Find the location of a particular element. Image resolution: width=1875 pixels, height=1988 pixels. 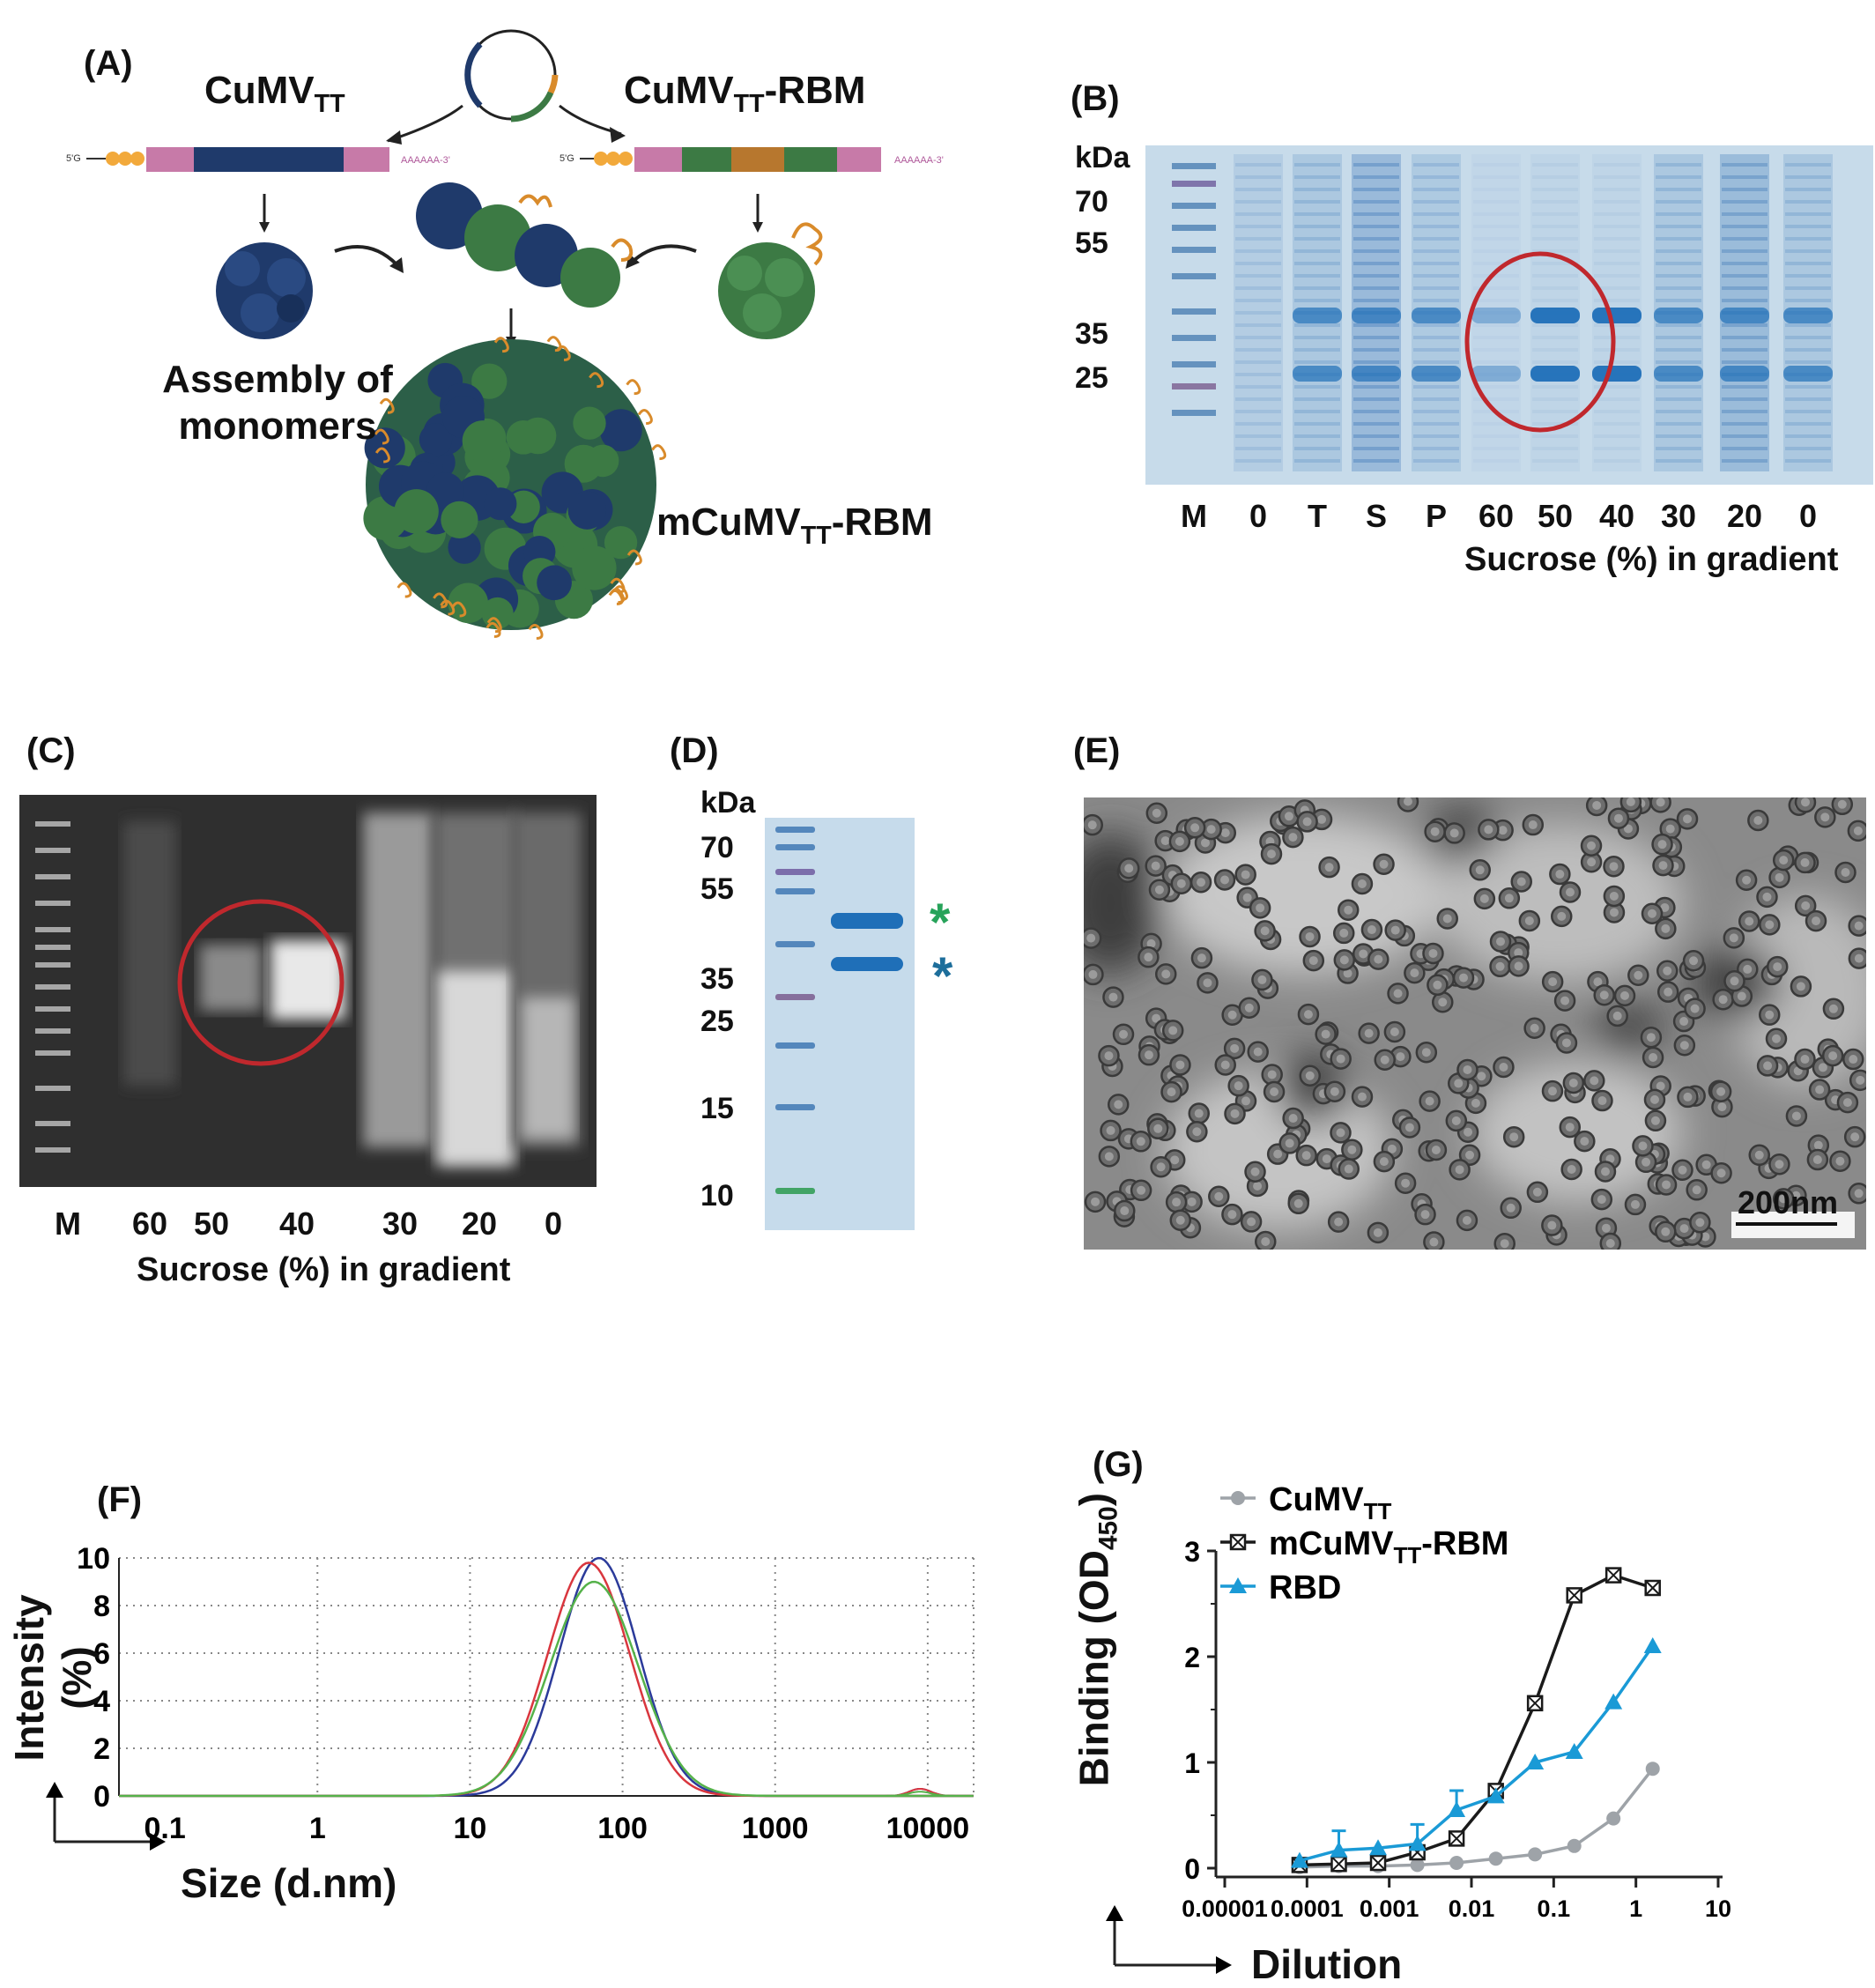

panel-c-lane-5: 20 is located at coordinates (480, 1224).